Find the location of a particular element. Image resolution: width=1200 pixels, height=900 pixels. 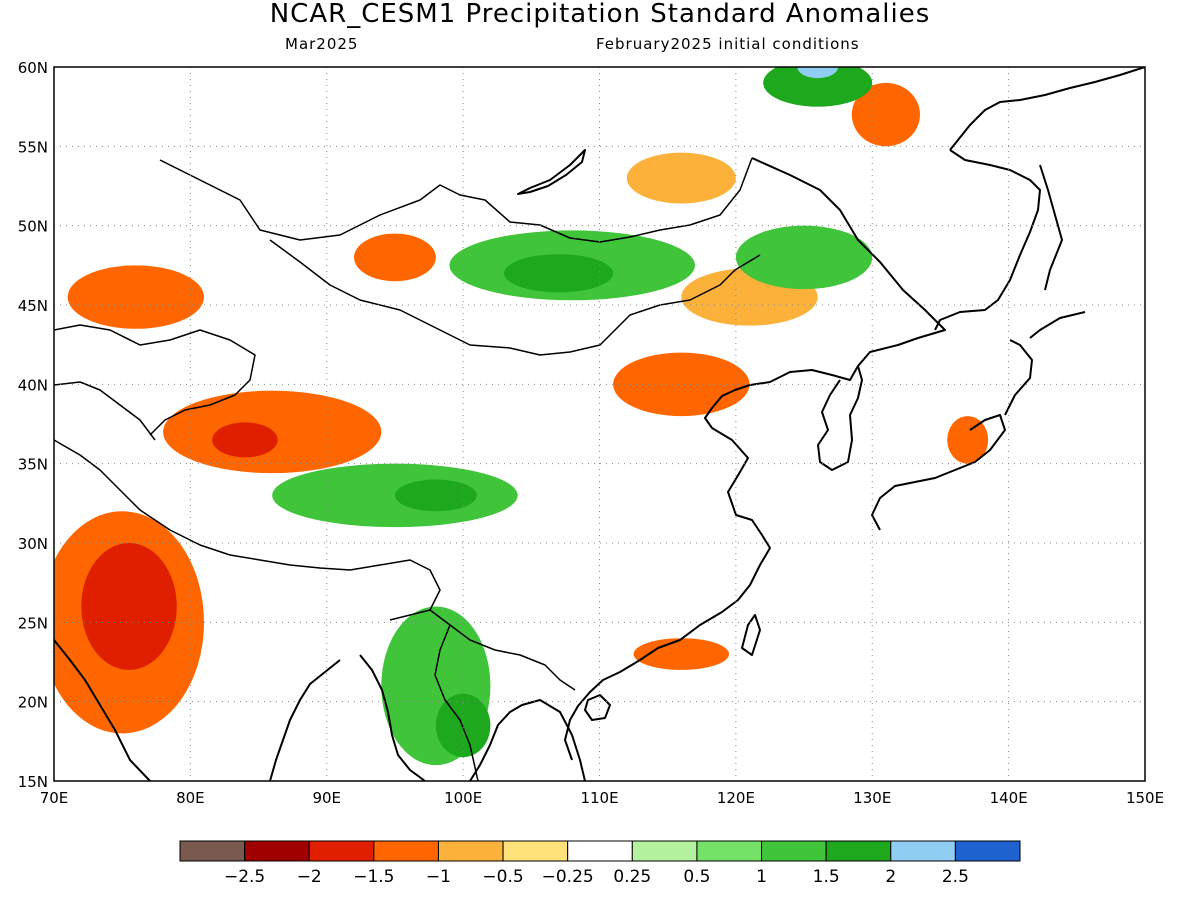

coastline-hainan is located at coordinates (597, 707).